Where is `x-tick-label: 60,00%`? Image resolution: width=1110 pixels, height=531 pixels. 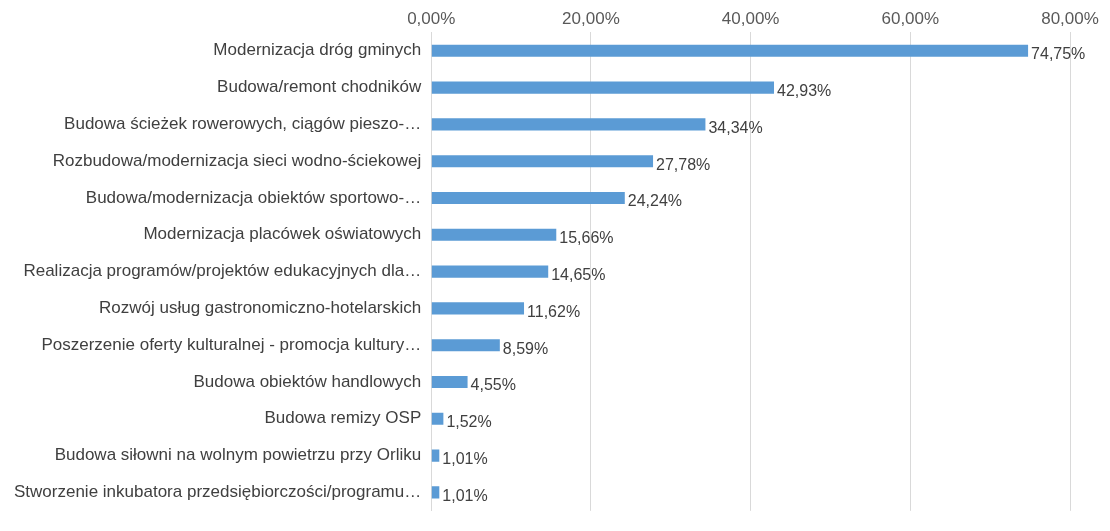
x-tick-label: 60,00% is located at coordinates (910, 18).